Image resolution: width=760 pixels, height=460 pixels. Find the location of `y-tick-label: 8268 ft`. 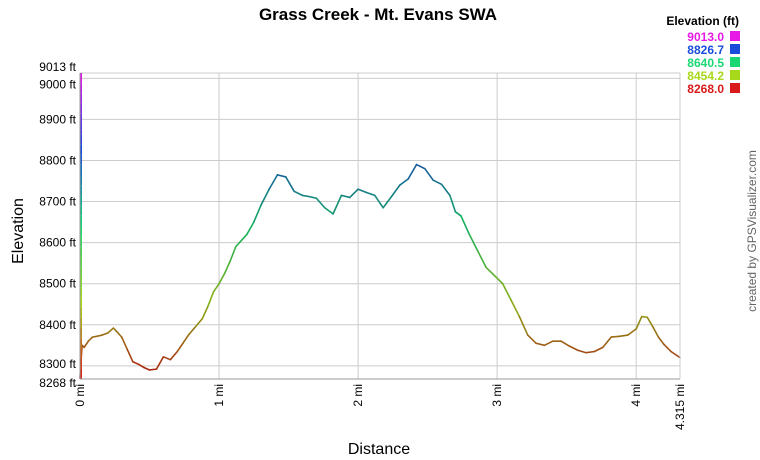

y-tick-label: 8268 ft is located at coordinates (57, 383).